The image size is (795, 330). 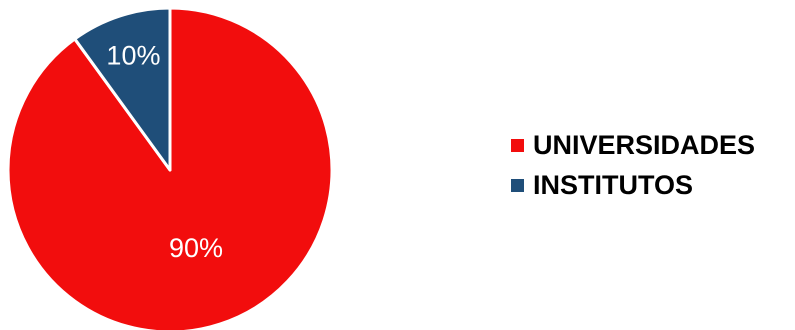 I want to click on legend-item-universidades: UNIVERSIDADES, so click(x=633, y=145).